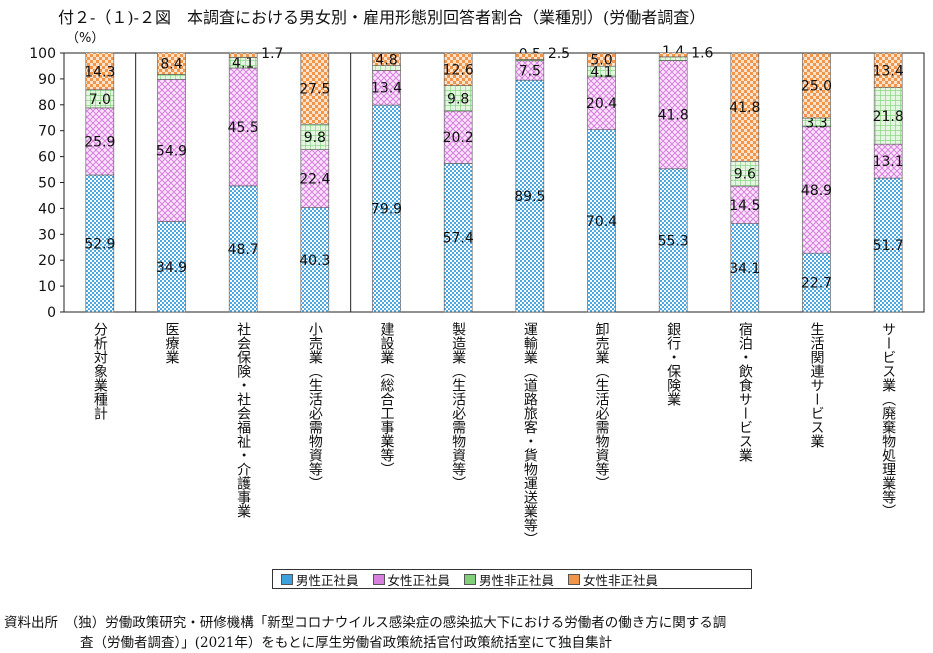 This screenshot has width=933, height=653. Describe the element at coordinates (47, 209) in the screenshot. I see `y-tick-label: 40` at that location.